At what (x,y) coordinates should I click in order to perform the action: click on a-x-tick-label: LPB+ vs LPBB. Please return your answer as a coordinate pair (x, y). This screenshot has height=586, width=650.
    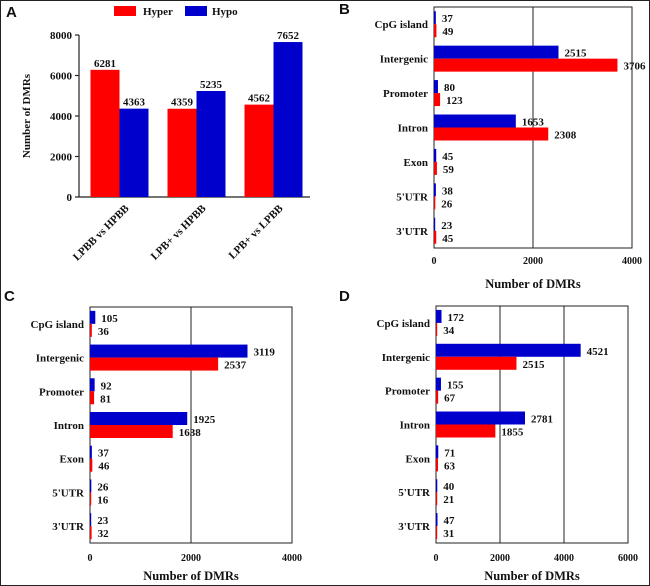
    Looking at the image, I should click on (256, 232).